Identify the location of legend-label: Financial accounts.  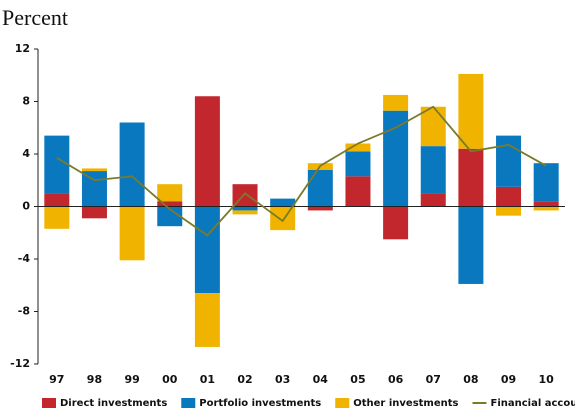
(532, 403).